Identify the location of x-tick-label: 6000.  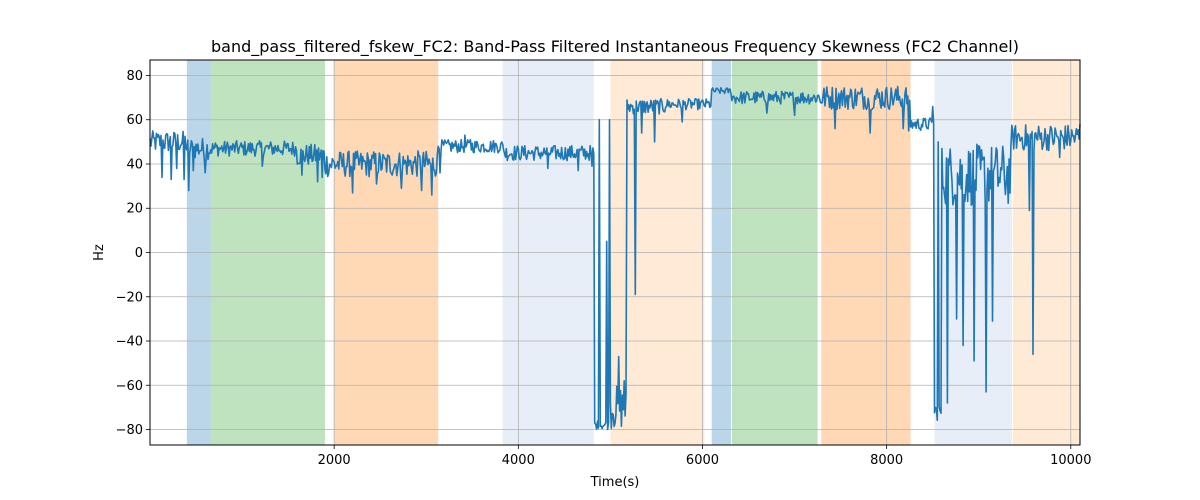
(702, 460).